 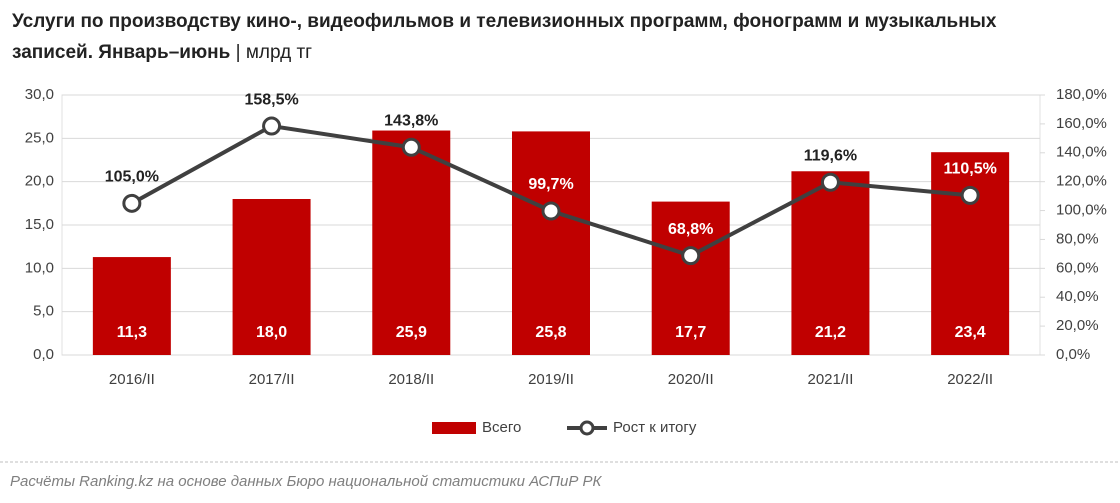 What do you see at coordinates (550, 184) in the screenshot?
I see `line-value-label: 99,7%` at bounding box center [550, 184].